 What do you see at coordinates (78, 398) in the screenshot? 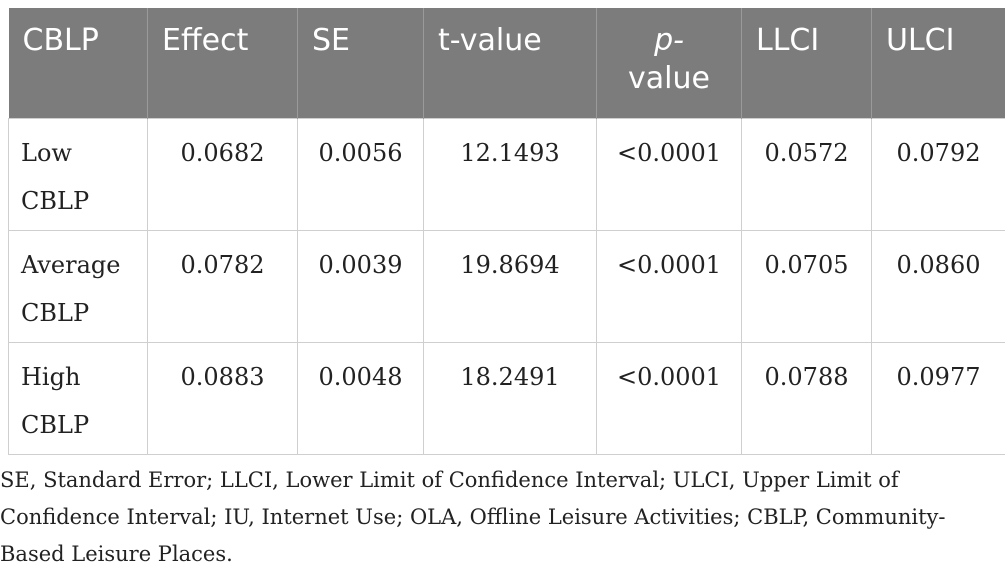
I see `row-label: High CBLP` at bounding box center [78, 398].